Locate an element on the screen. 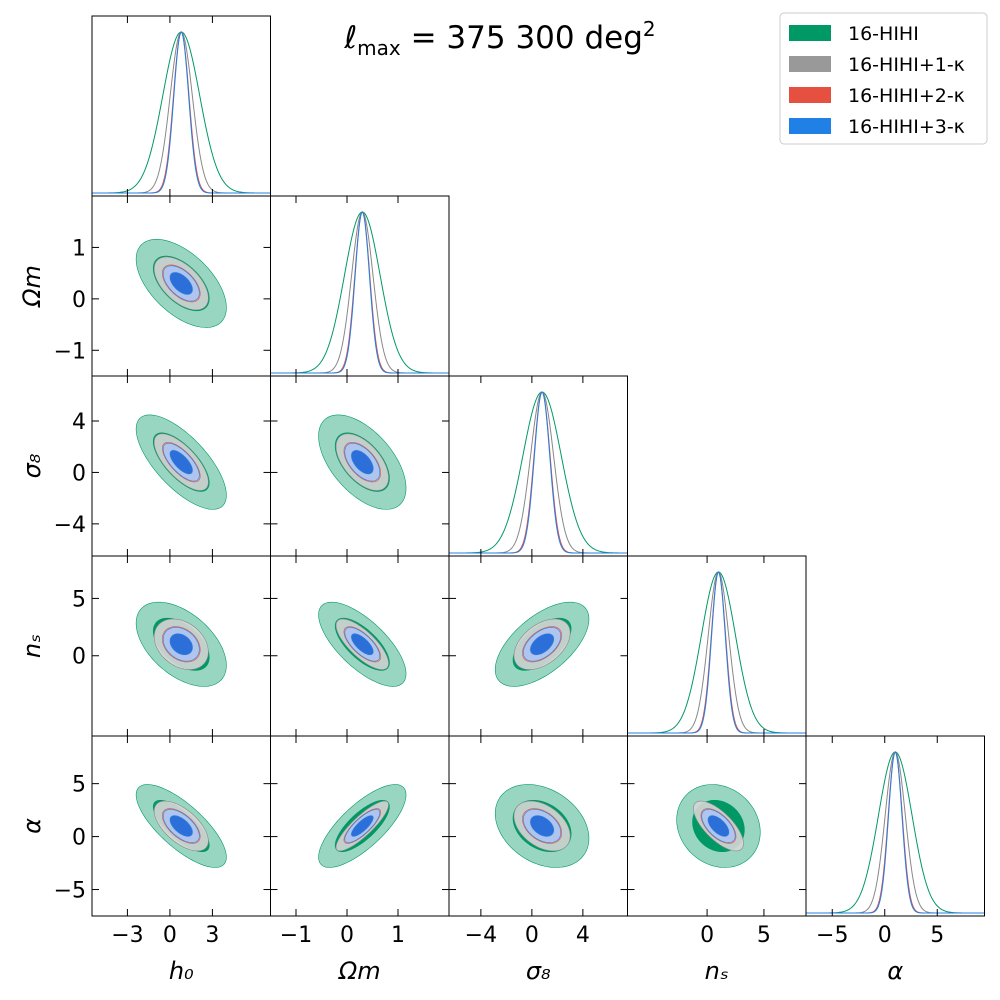  panel-sigma8-h0 is located at coordinates (181, 462).